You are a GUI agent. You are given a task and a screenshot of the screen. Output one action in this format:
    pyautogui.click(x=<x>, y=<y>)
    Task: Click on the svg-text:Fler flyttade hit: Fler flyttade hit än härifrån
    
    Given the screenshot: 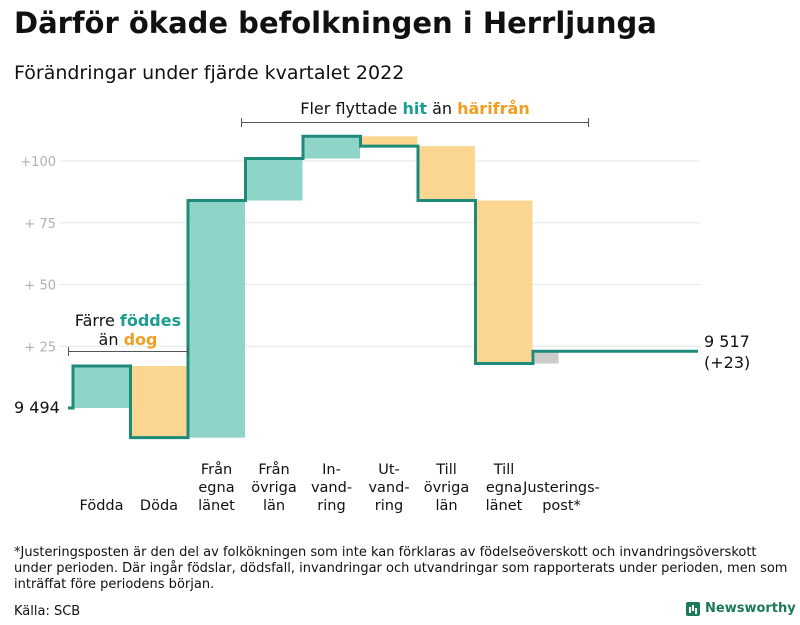 What is the action you would take?
    pyautogui.click(x=414, y=108)
    